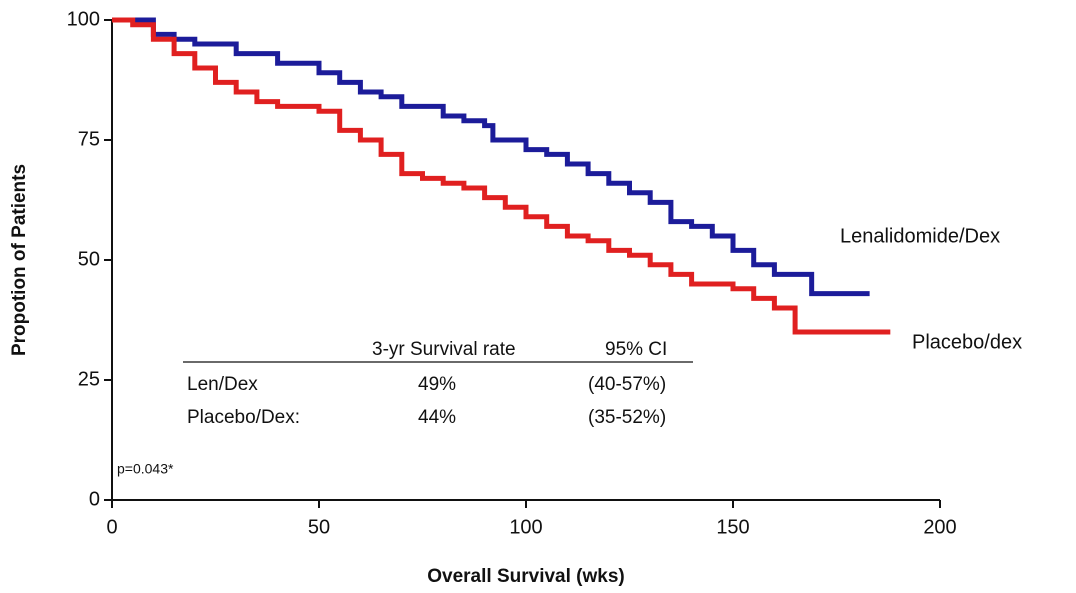 The height and width of the screenshot is (593, 1076). What do you see at coordinates (920, 236) in the screenshot?
I see `series-label: Lenalidomide/Dex` at bounding box center [920, 236].